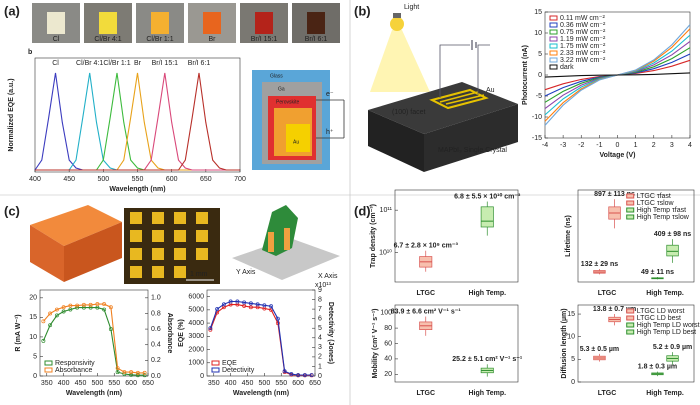  What do you see at coordinates (89, 63) in the screenshot?
I see `peak-label: Cl/Br 4:1` at bounding box center [89, 63].